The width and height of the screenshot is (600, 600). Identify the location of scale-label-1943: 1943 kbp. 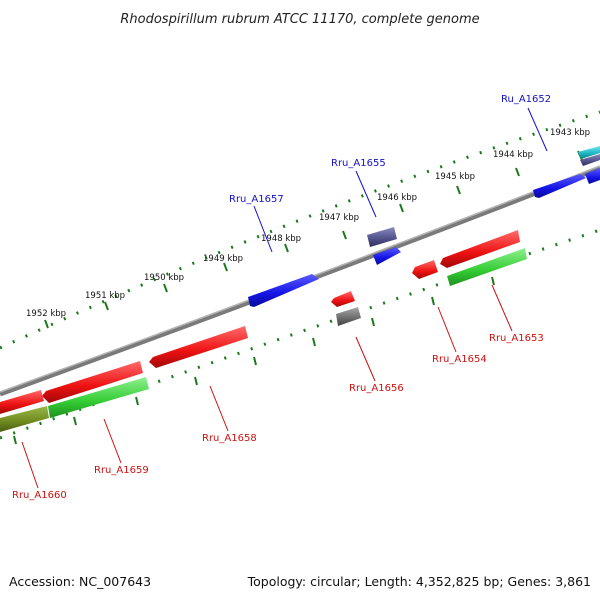
(570, 133).